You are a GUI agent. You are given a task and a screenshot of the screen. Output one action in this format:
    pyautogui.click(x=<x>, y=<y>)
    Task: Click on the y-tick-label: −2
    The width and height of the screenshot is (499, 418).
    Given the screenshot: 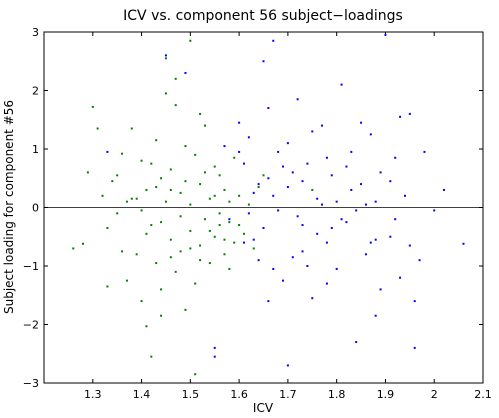 What is the action you would take?
    pyautogui.click(x=31, y=325)
    